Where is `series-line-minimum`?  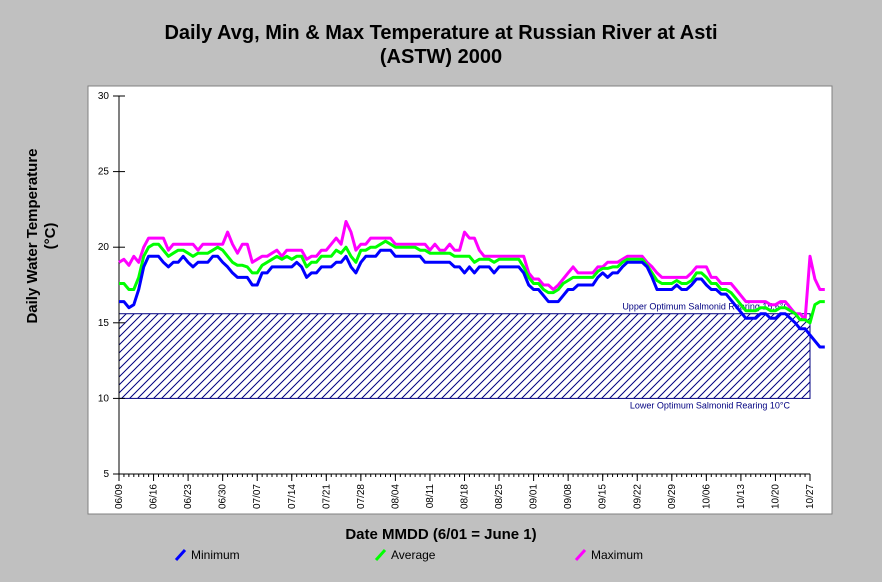 series-line-minimum is located at coordinates (472, 298).